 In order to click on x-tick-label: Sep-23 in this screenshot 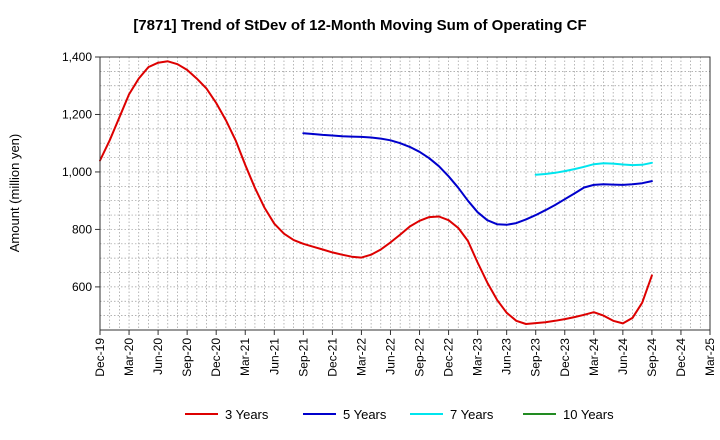, I will do `click(536, 357)`.